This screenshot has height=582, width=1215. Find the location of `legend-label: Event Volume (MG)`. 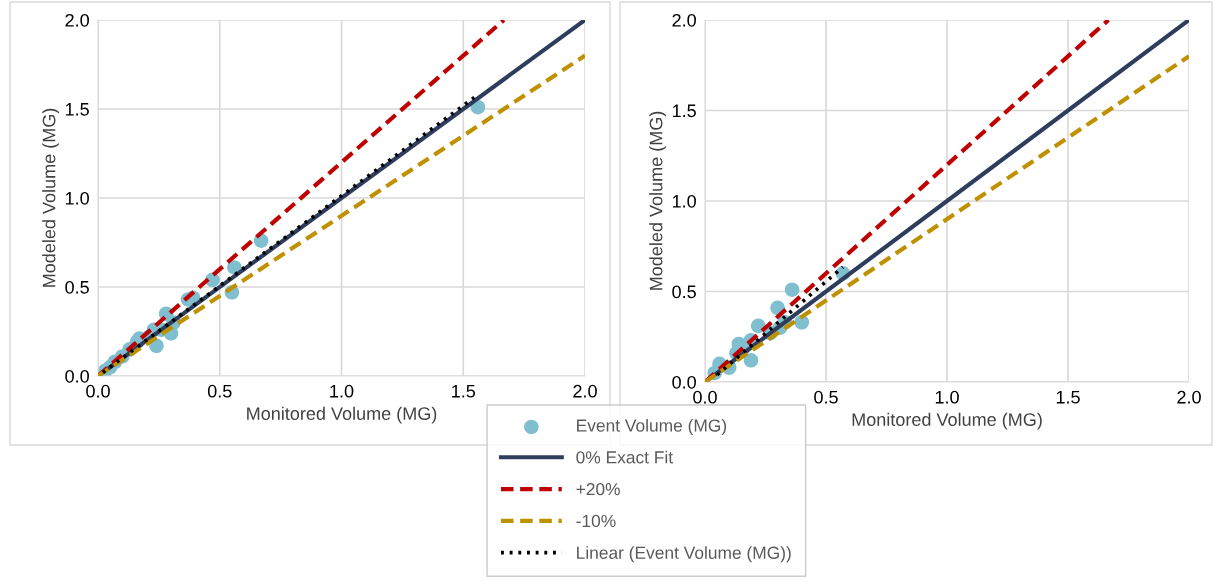

legend-label: Event Volume (MG) is located at coordinates (652, 427).